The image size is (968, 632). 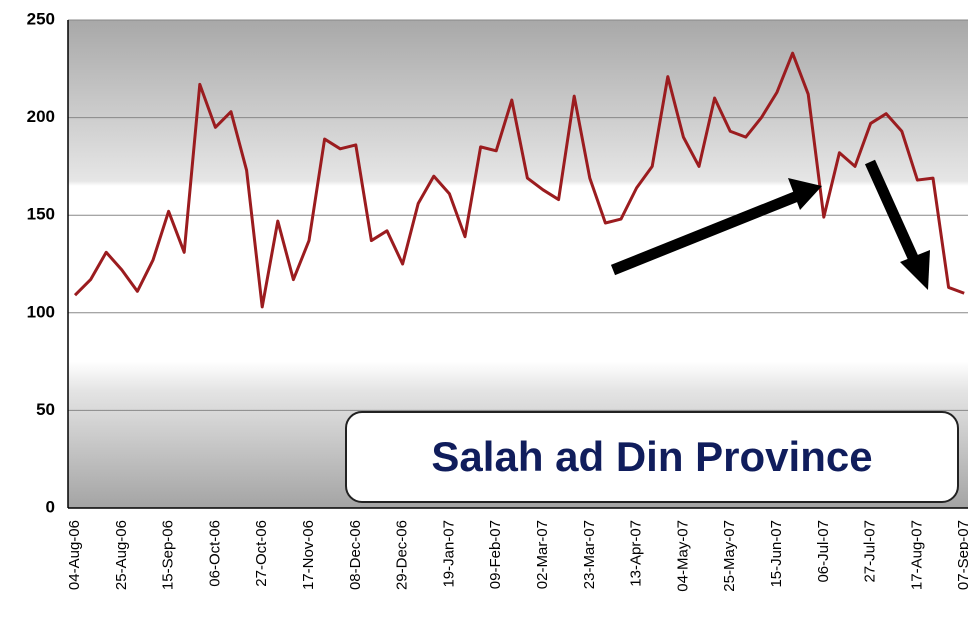 What do you see at coordinates (729, 556) in the screenshot?
I see `x-tick-label: 25-May-07` at bounding box center [729, 556].